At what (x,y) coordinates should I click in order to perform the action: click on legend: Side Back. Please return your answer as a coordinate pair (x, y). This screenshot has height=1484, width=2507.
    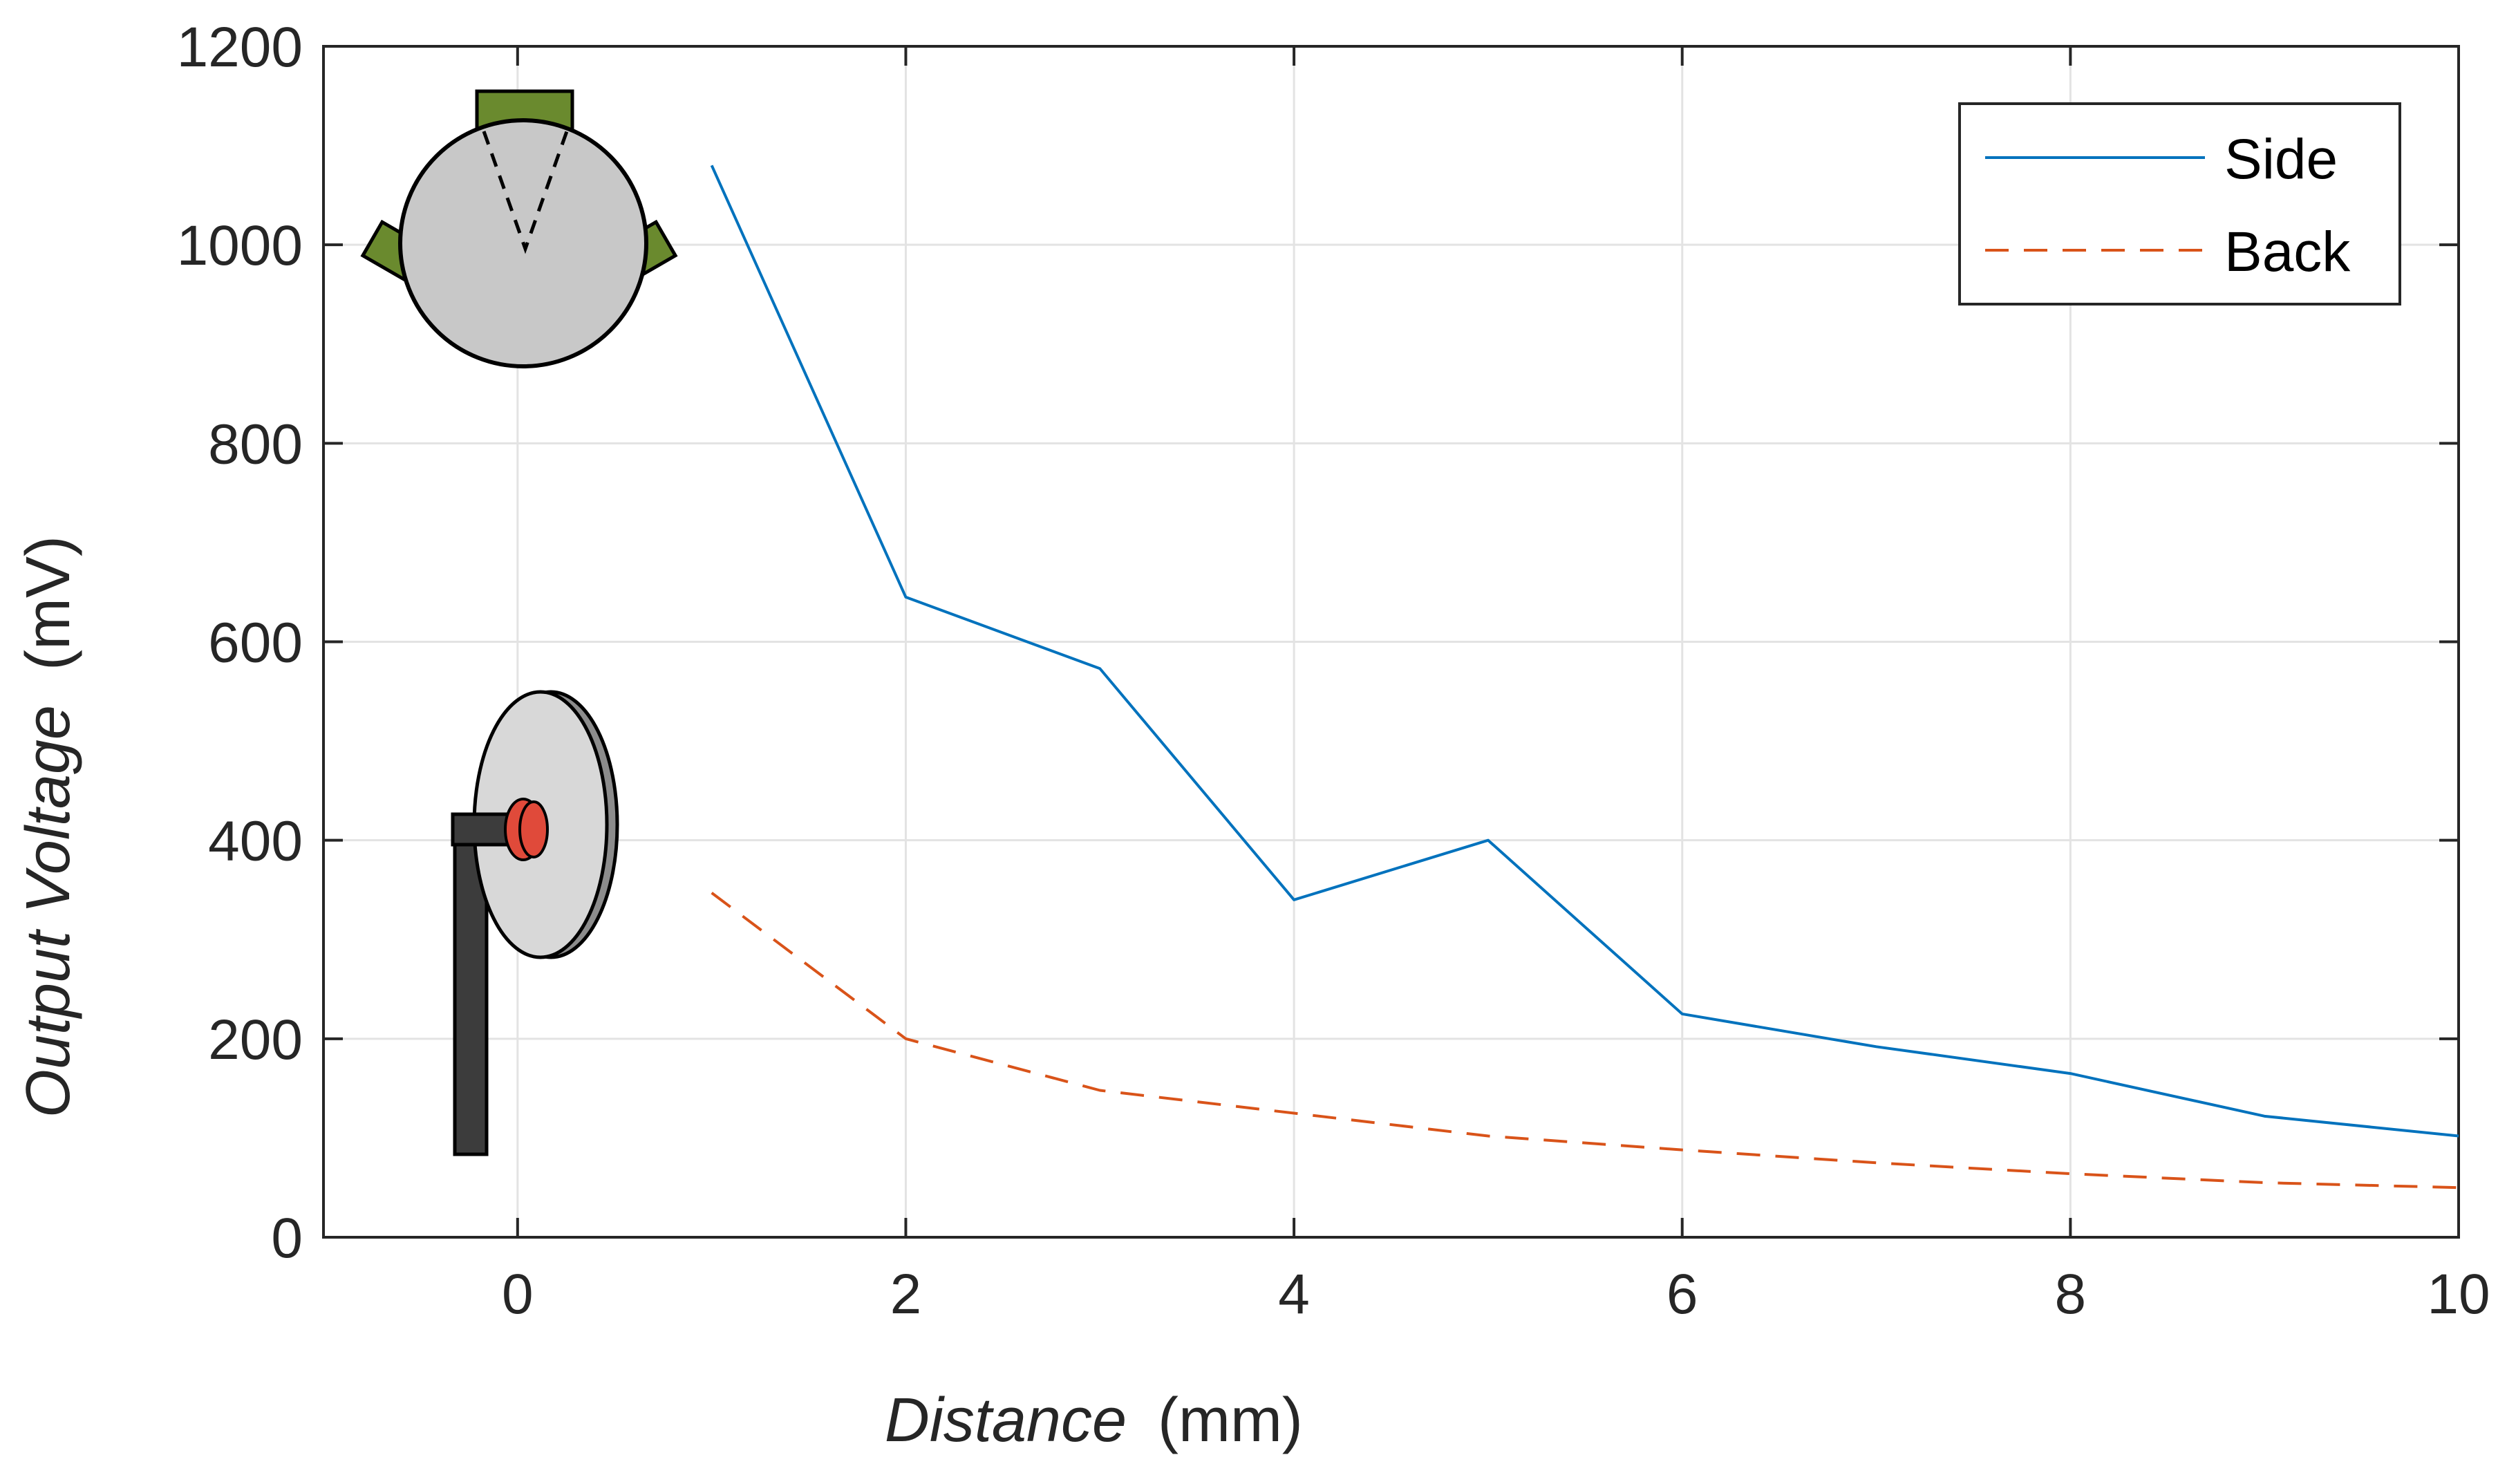
    Looking at the image, I should click on (2179, 204).